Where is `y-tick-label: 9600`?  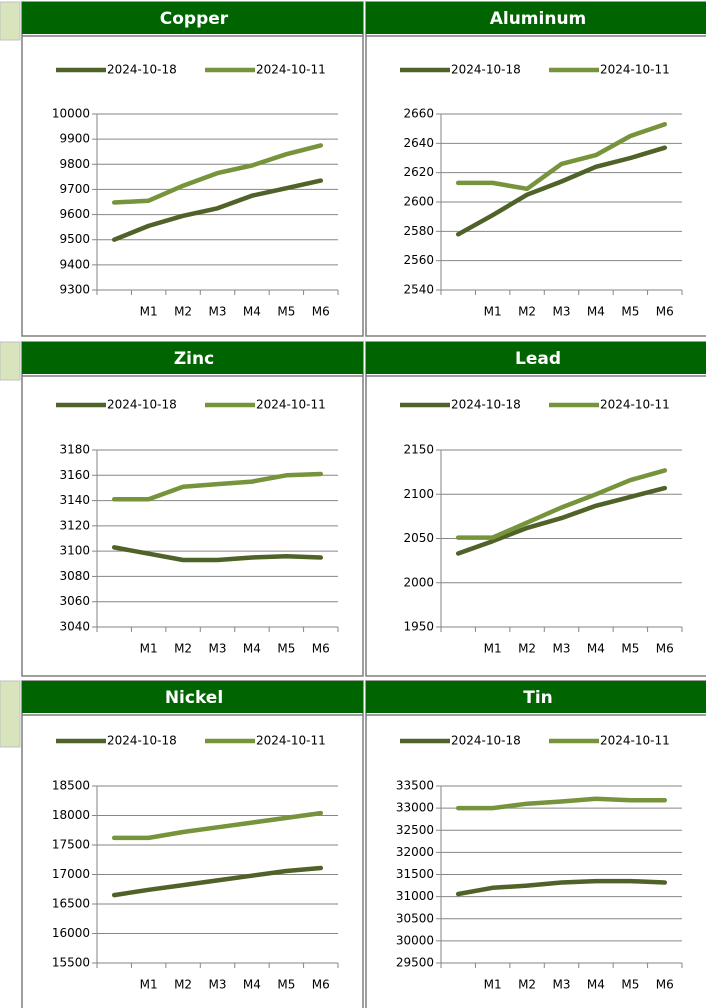 y-tick-label: 9600 is located at coordinates (74, 214).